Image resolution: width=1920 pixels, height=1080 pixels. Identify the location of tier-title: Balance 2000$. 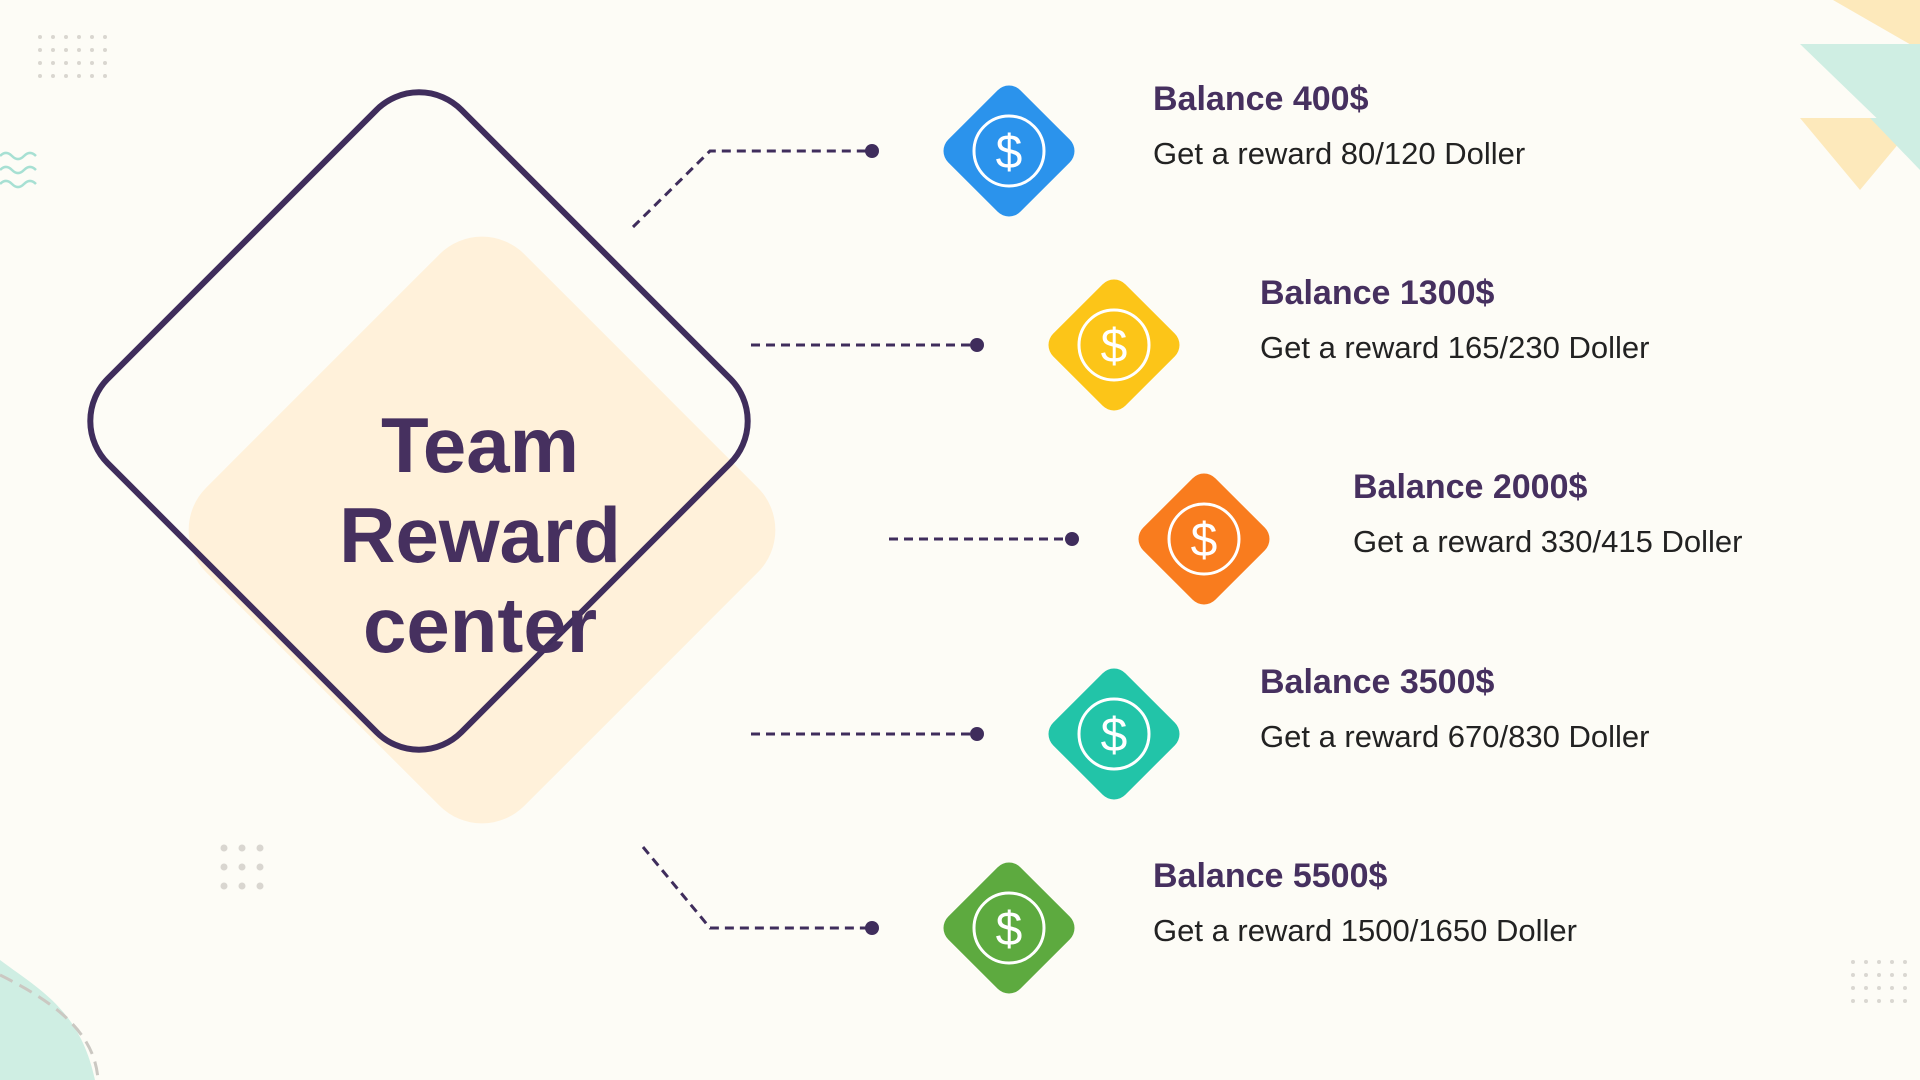
(1470, 487).